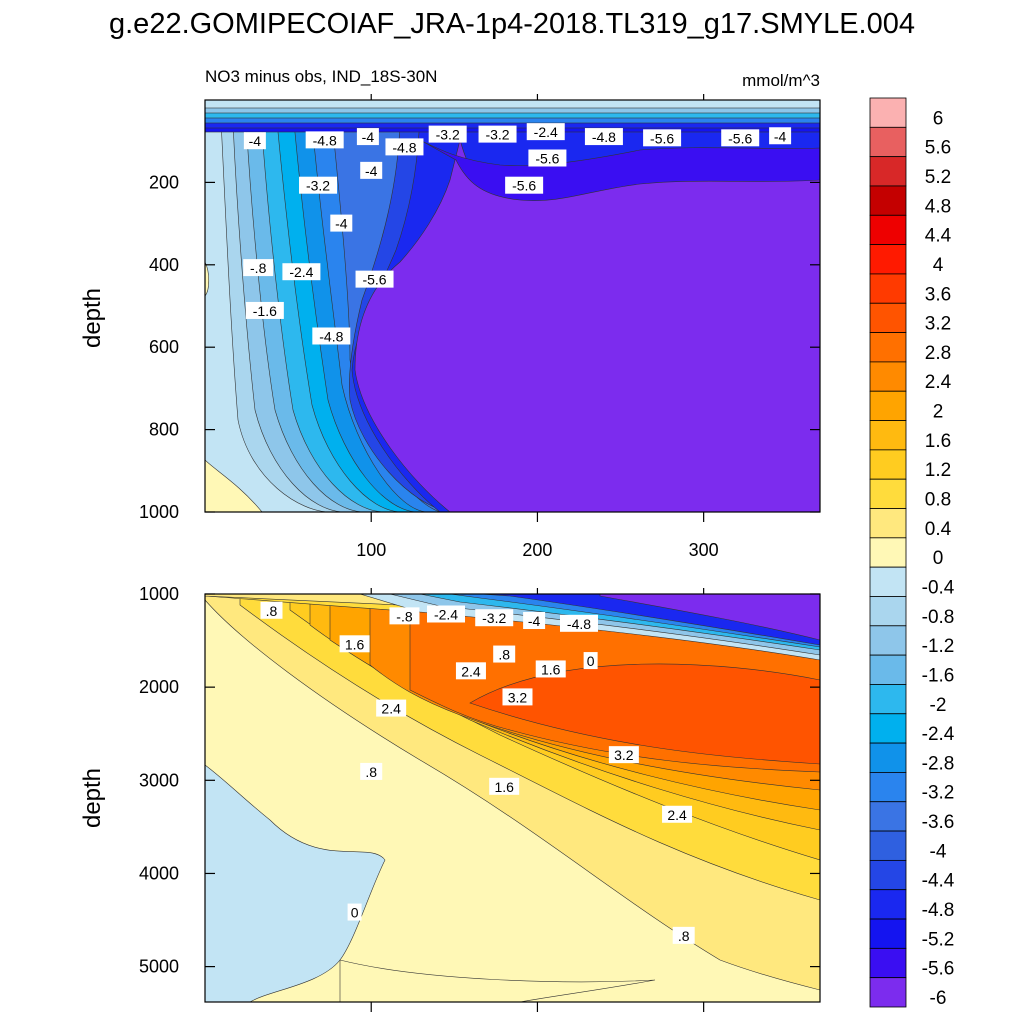 Image resolution: width=1024 pixels, height=1024 pixels. What do you see at coordinates (504, 787) in the screenshot?
I see `bottom-contour-label-text: 1.6` at bounding box center [504, 787].